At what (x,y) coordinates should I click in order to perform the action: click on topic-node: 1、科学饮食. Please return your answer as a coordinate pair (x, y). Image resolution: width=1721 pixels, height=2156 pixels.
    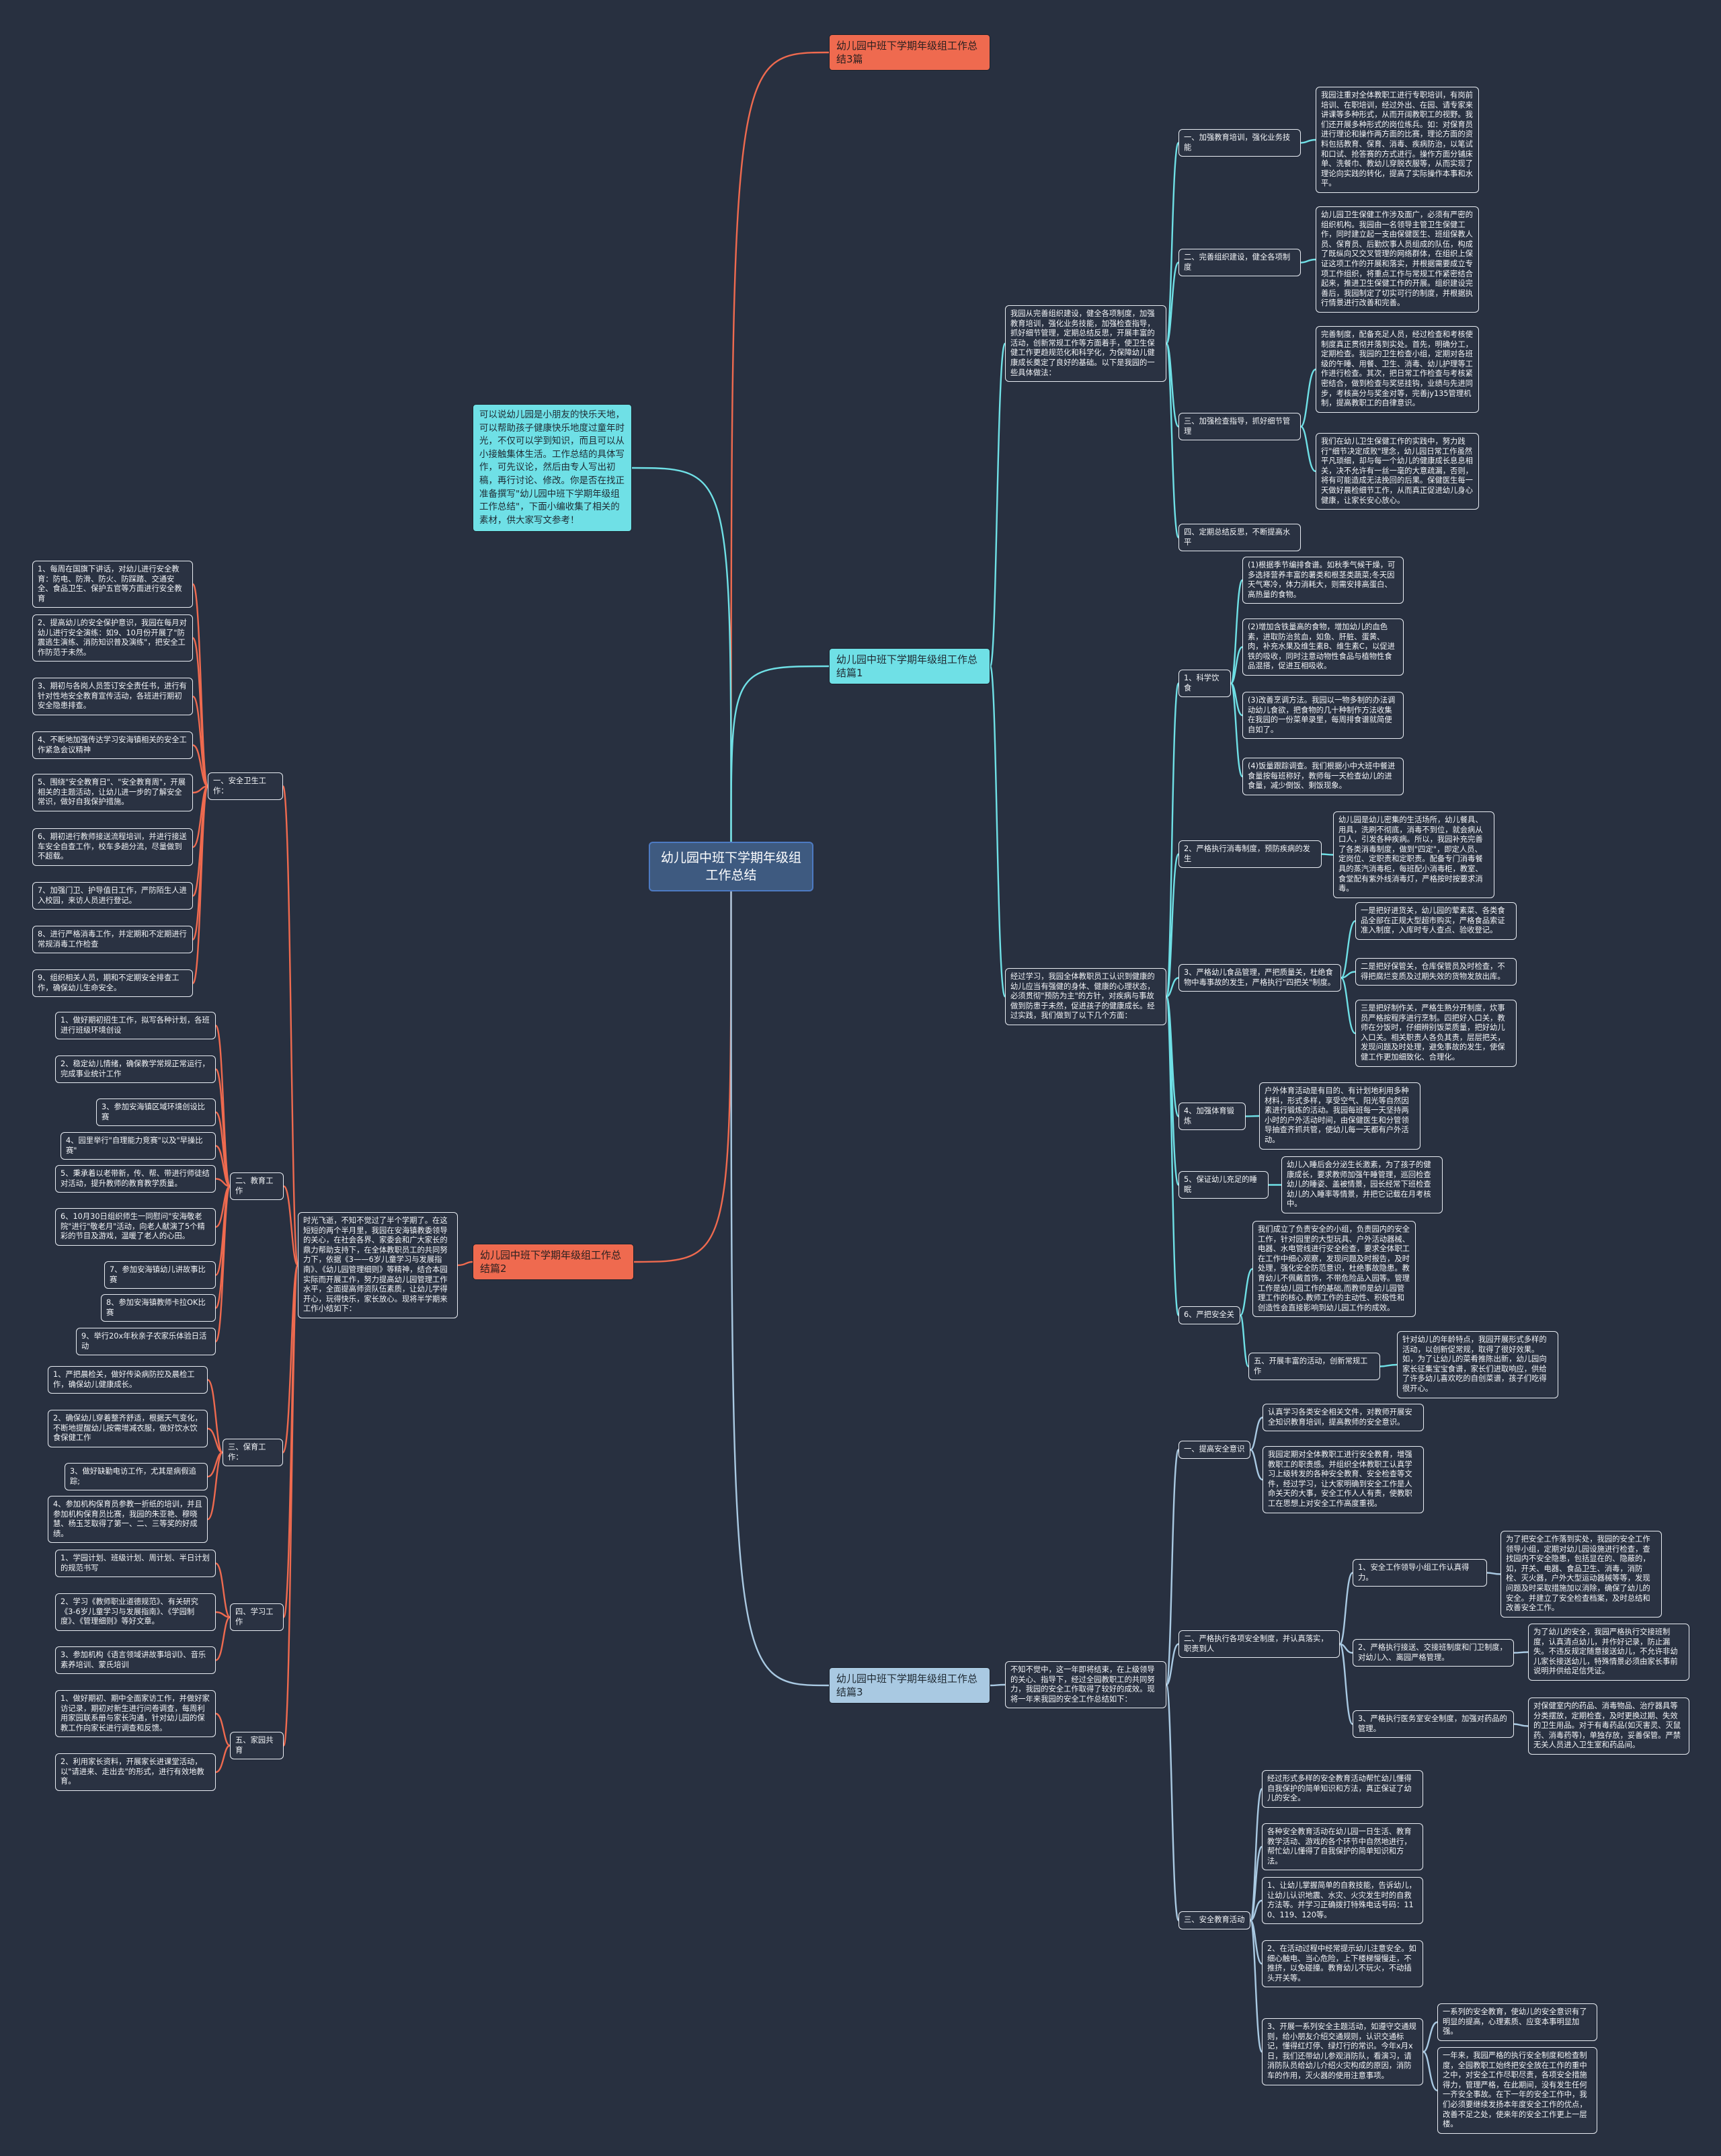
    Looking at the image, I should click on (1204, 684).